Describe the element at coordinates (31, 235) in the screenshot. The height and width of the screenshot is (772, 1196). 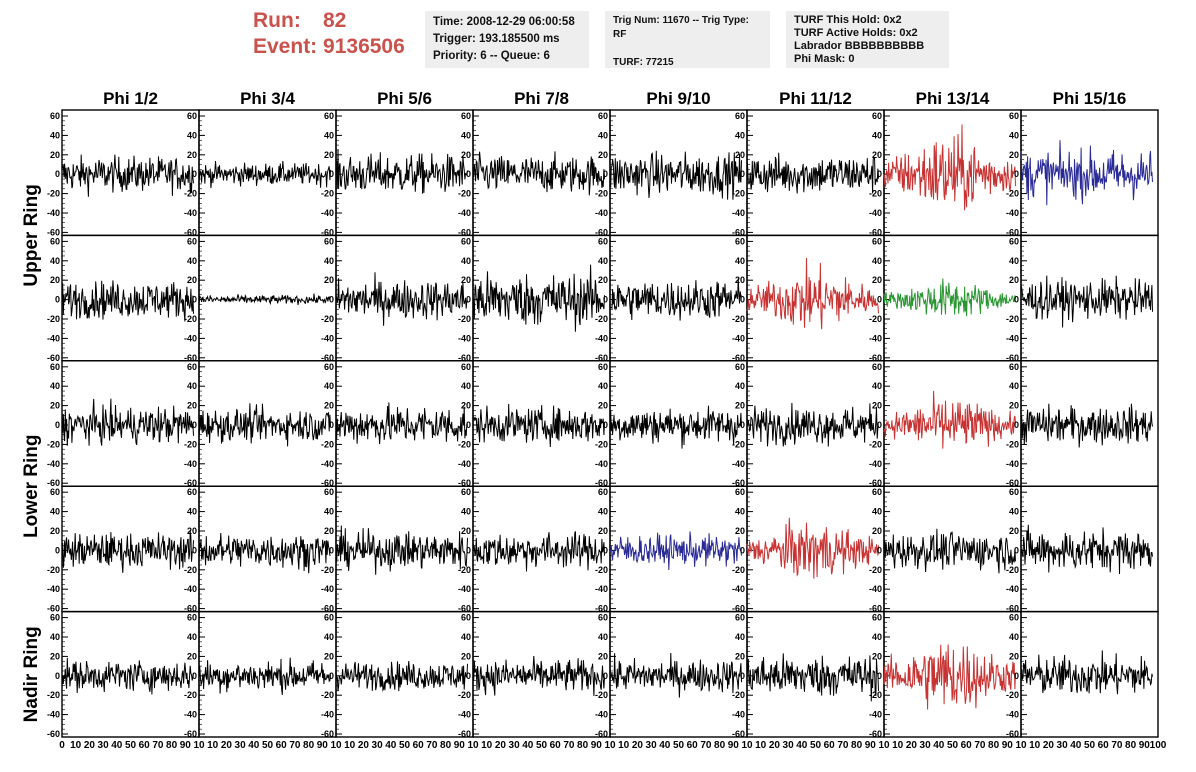
I see `row-group-title: Upper Ring` at that location.